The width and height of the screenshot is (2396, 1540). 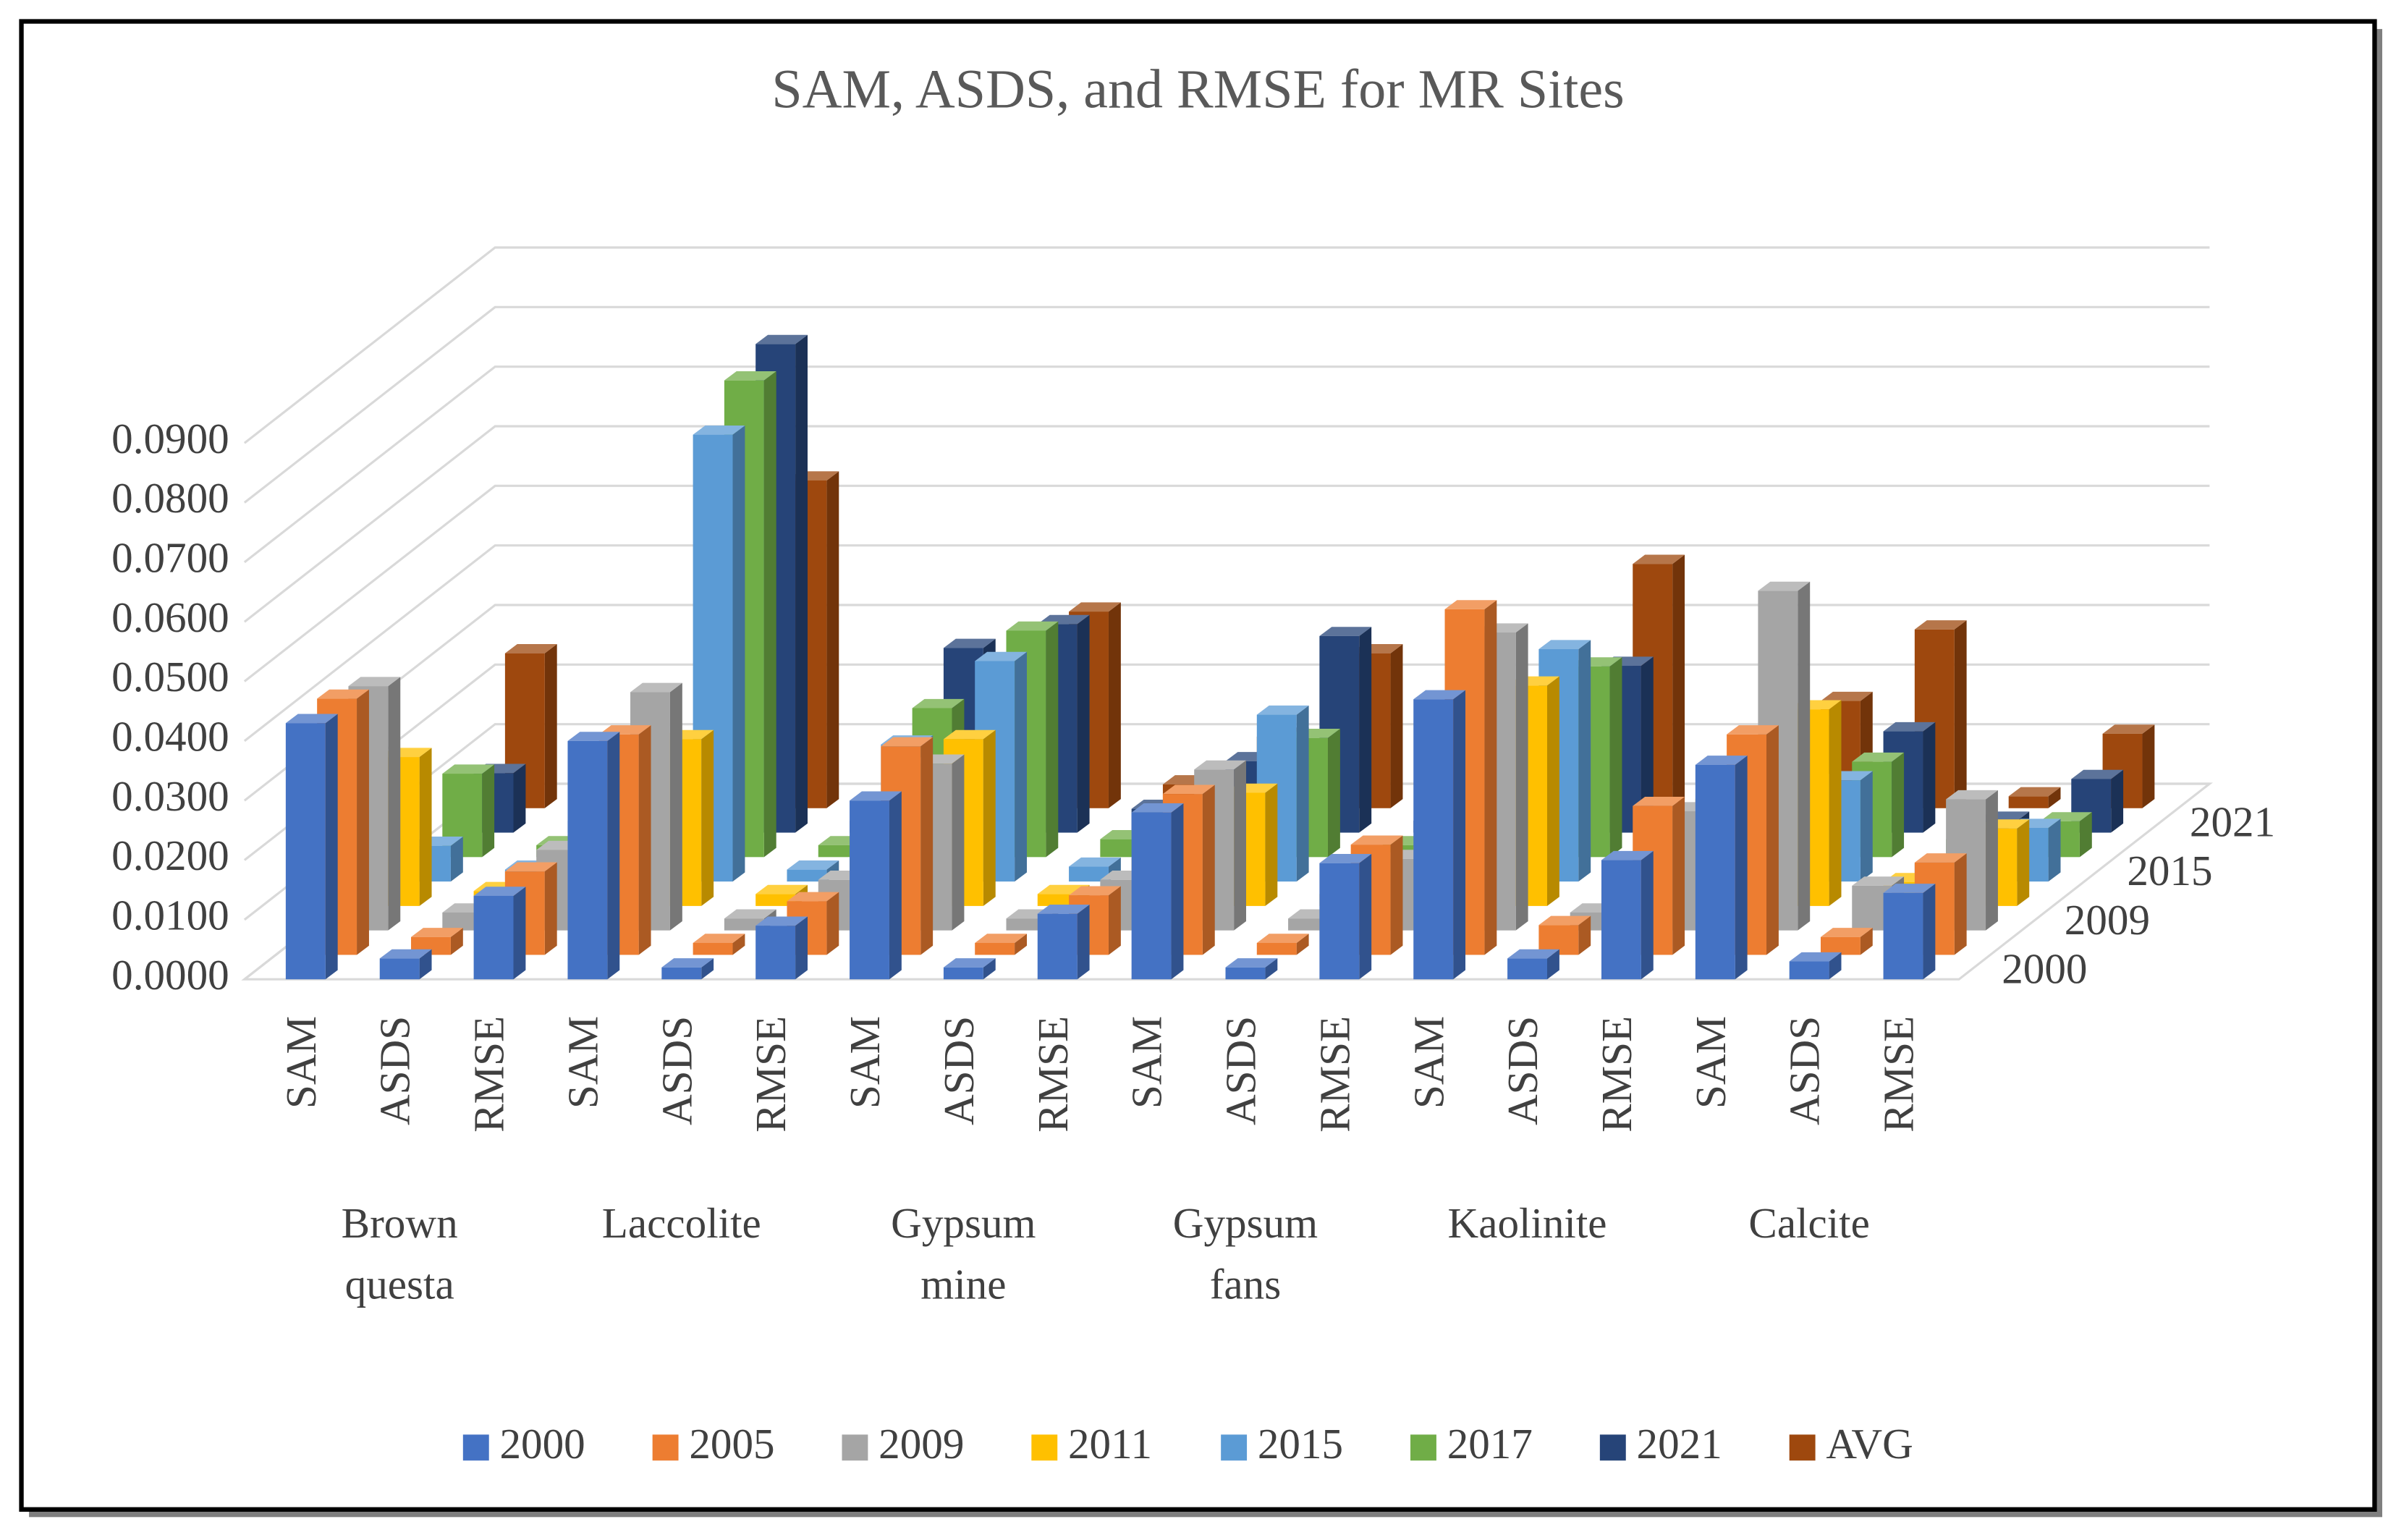 I want to click on x-tick-label: ASDS, so click(x=395, y=1070).